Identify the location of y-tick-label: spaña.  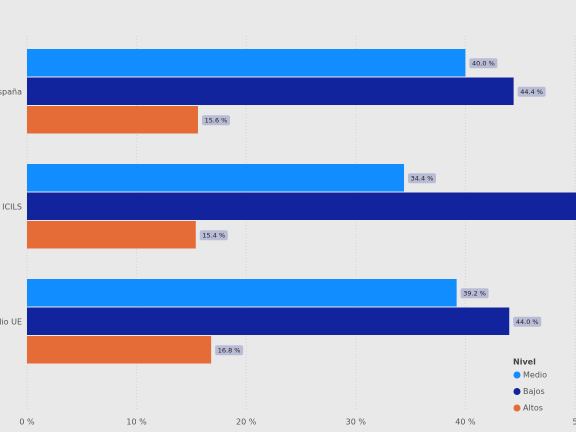
(11, 91).